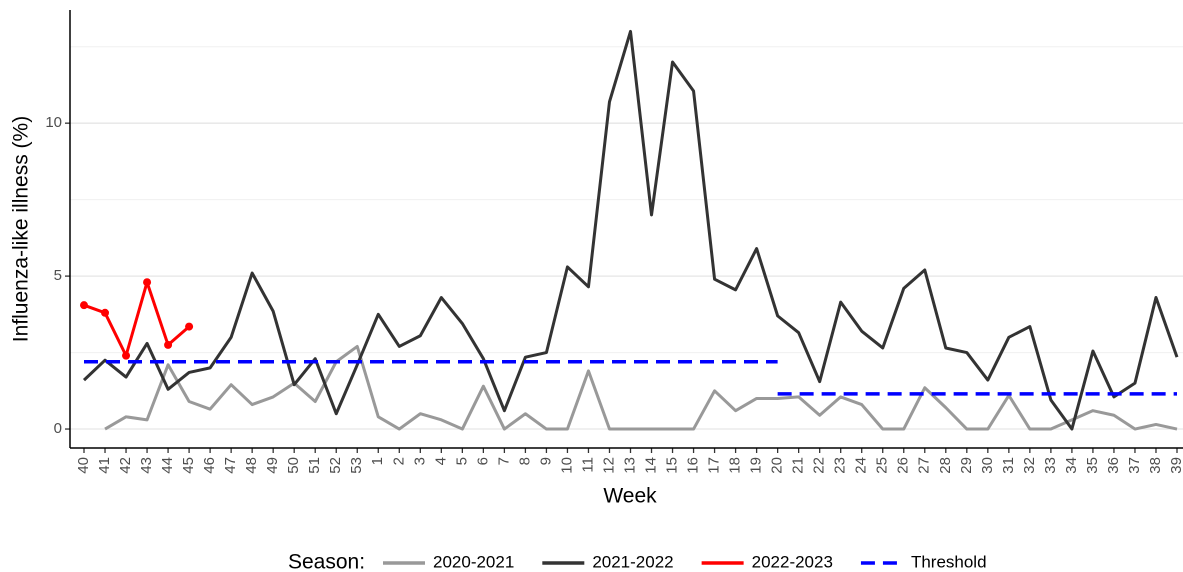 This screenshot has height=572, width=1183. What do you see at coordinates (1050, 465) in the screenshot?
I see `x-tick-label: 33` at bounding box center [1050, 465].